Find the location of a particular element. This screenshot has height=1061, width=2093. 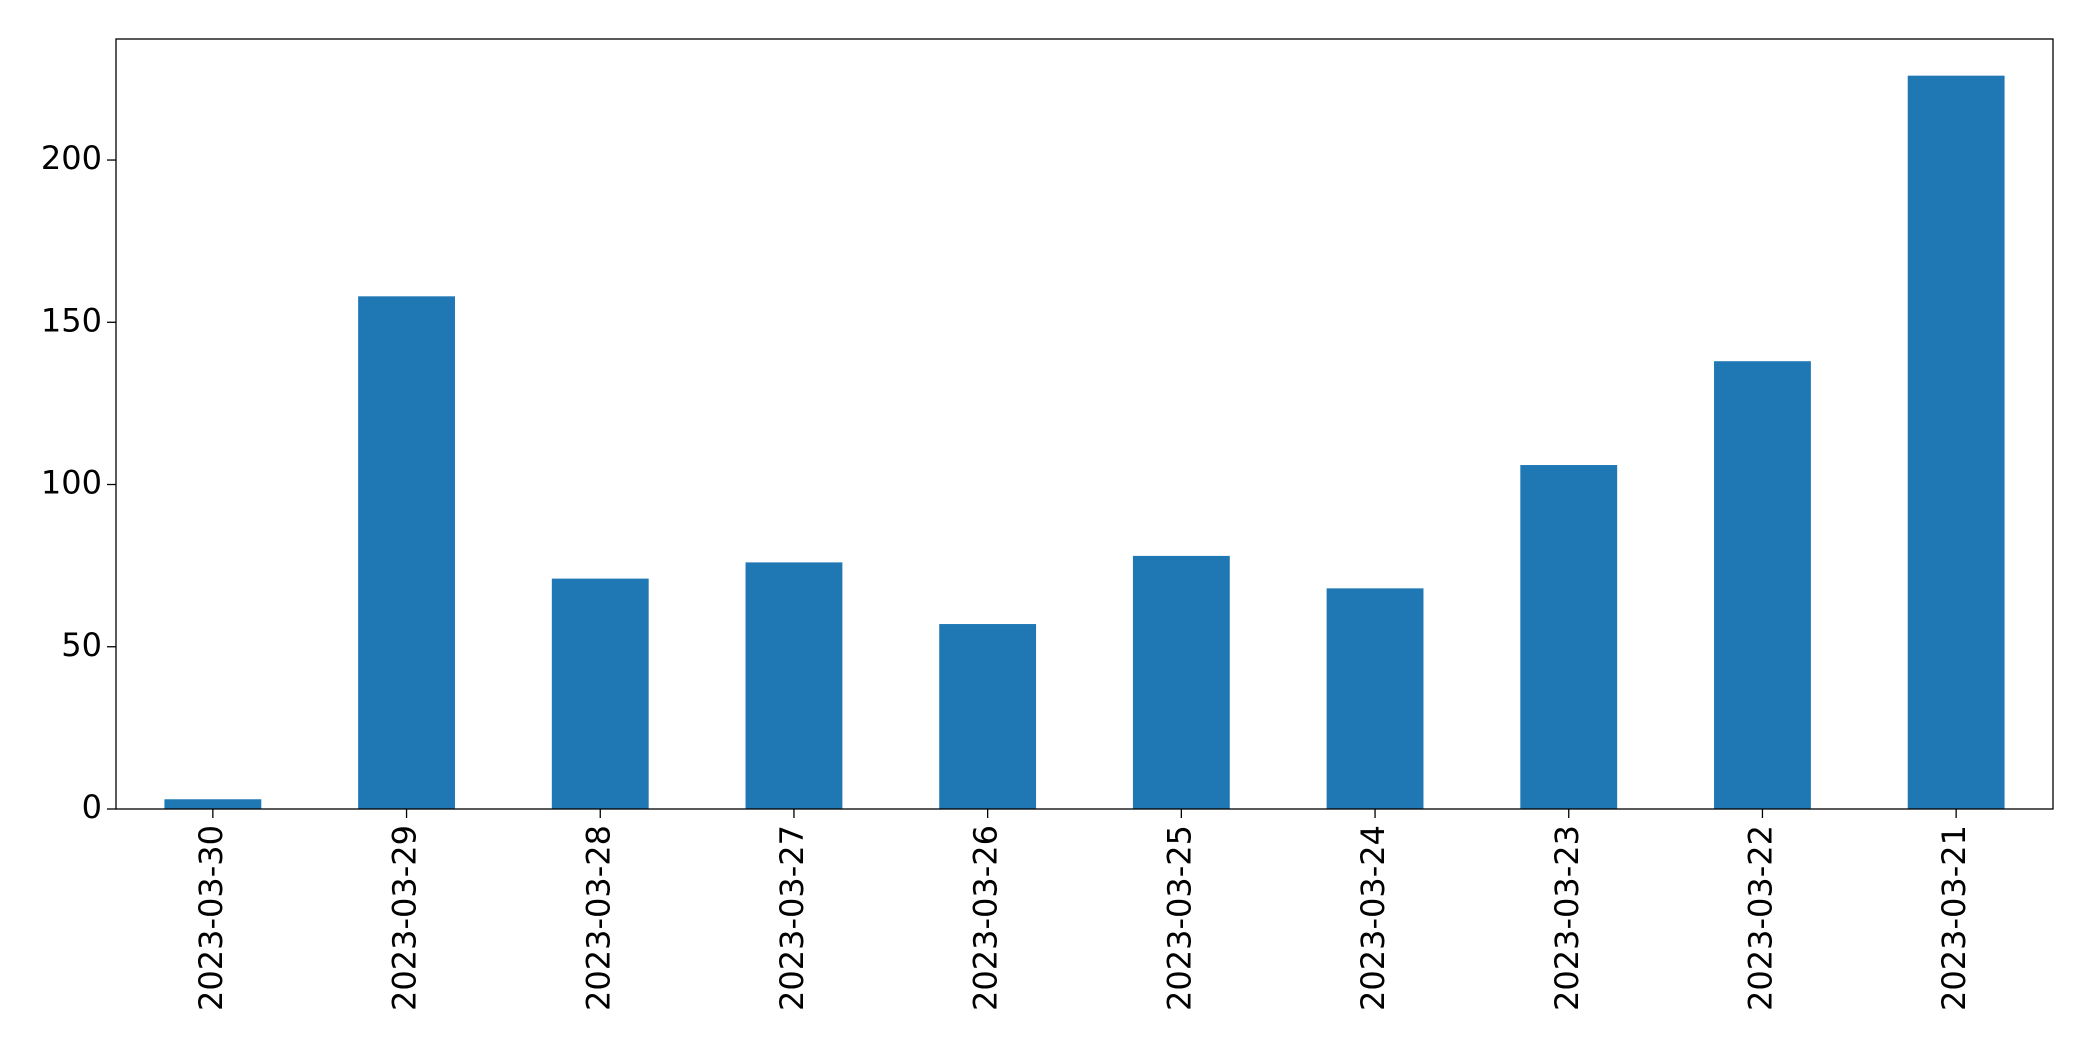

x-tick-label: 2023-03-27 is located at coordinates (792, 918).